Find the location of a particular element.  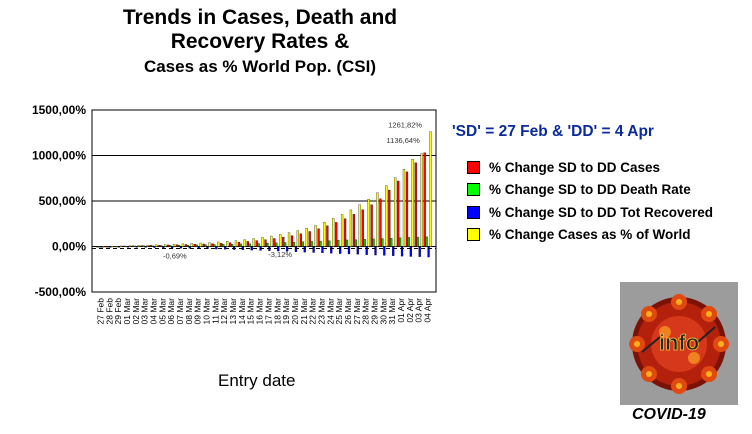

x-tick-label: 04 Mar is located at coordinates (153, 311).